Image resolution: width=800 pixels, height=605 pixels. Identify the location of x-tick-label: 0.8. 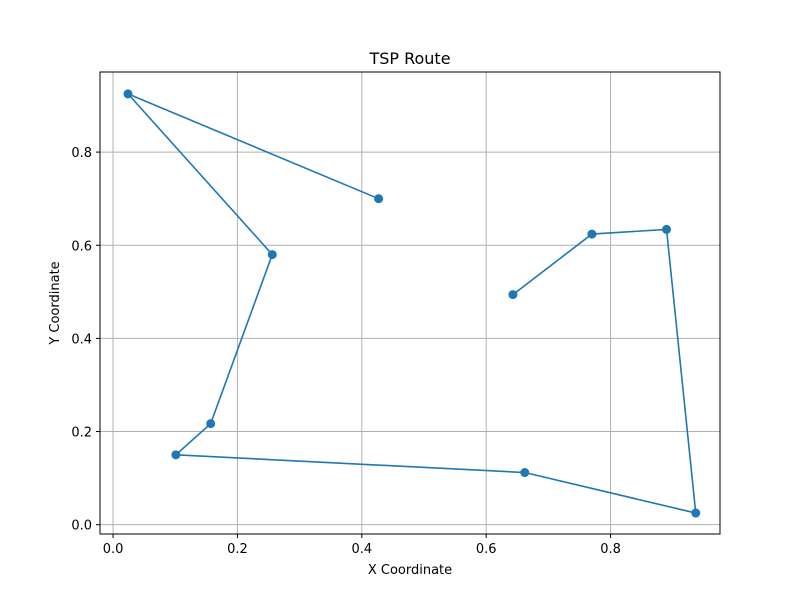
(610, 549).